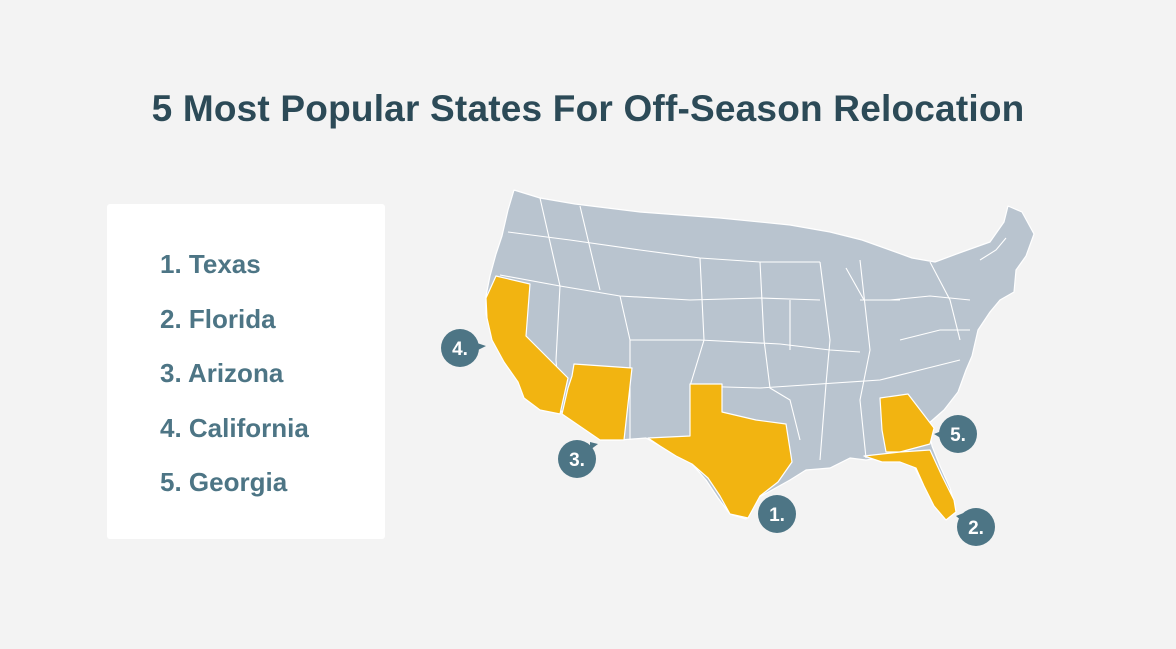 The height and width of the screenshot is (649, 1176). Describe the element at coordinates (597, 402) in the screenshot. I see `state-arizona` at that location.